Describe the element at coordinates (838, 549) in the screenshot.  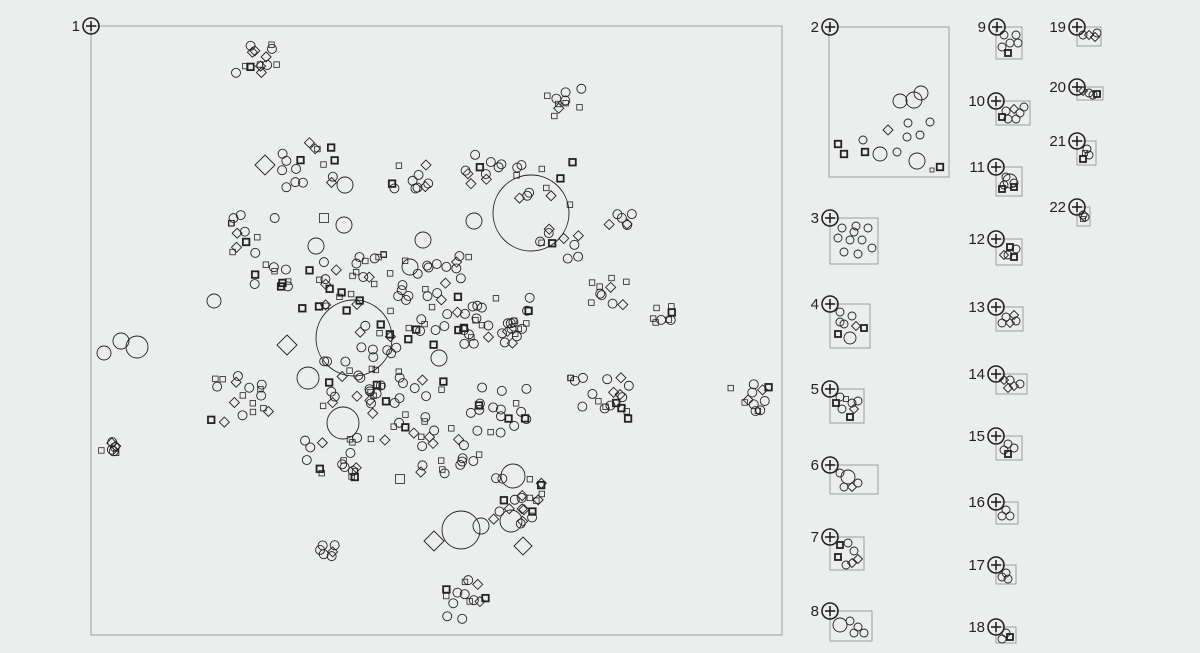
I see `panel-7: 7` at that location.